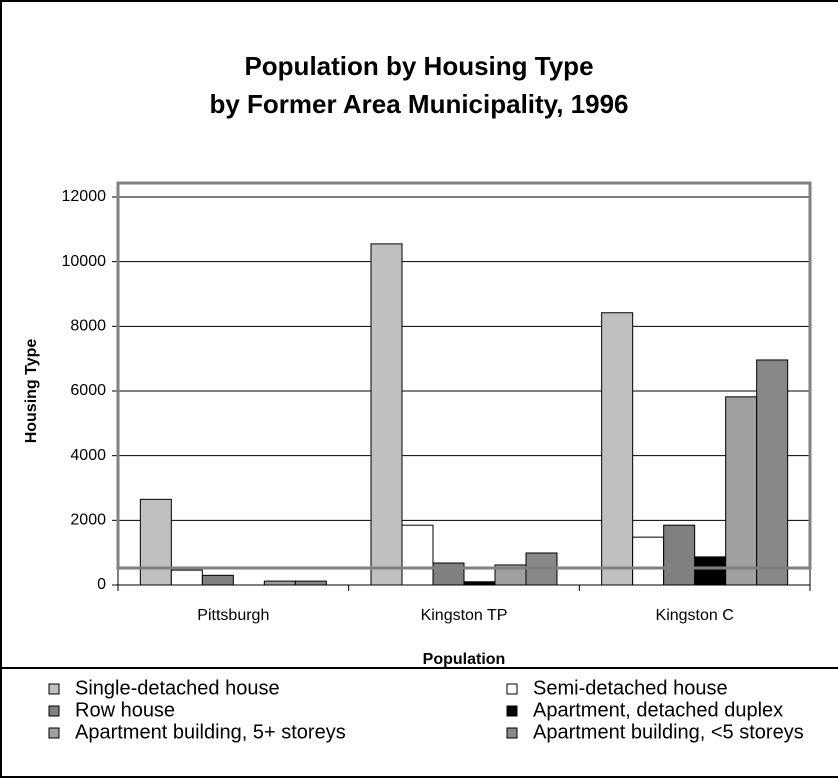 This screenshot has width=838, height=778. Describe the element at coordinates (233, 615) in the screenshot. I see `x-tick-label: Pittsburgh` at that location.